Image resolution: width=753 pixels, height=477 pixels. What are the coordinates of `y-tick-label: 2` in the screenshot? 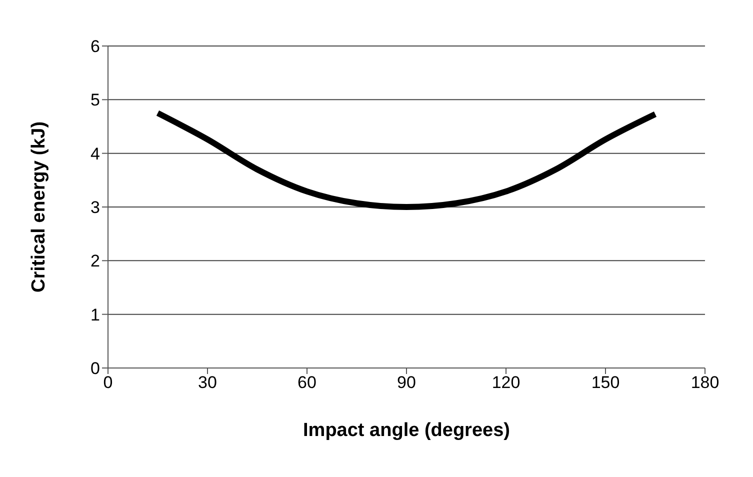 It's located at (95, 261).